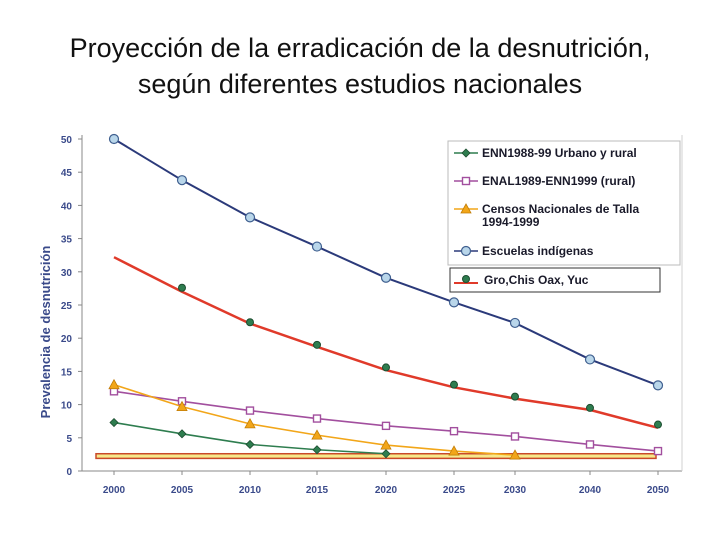 The height and width of the screenshot is (540, 720). Describe the element at coordinates (558, 181) in the screenshot. I see `legend-label: ENAL1989-ENN1999 (rural)` at that location.